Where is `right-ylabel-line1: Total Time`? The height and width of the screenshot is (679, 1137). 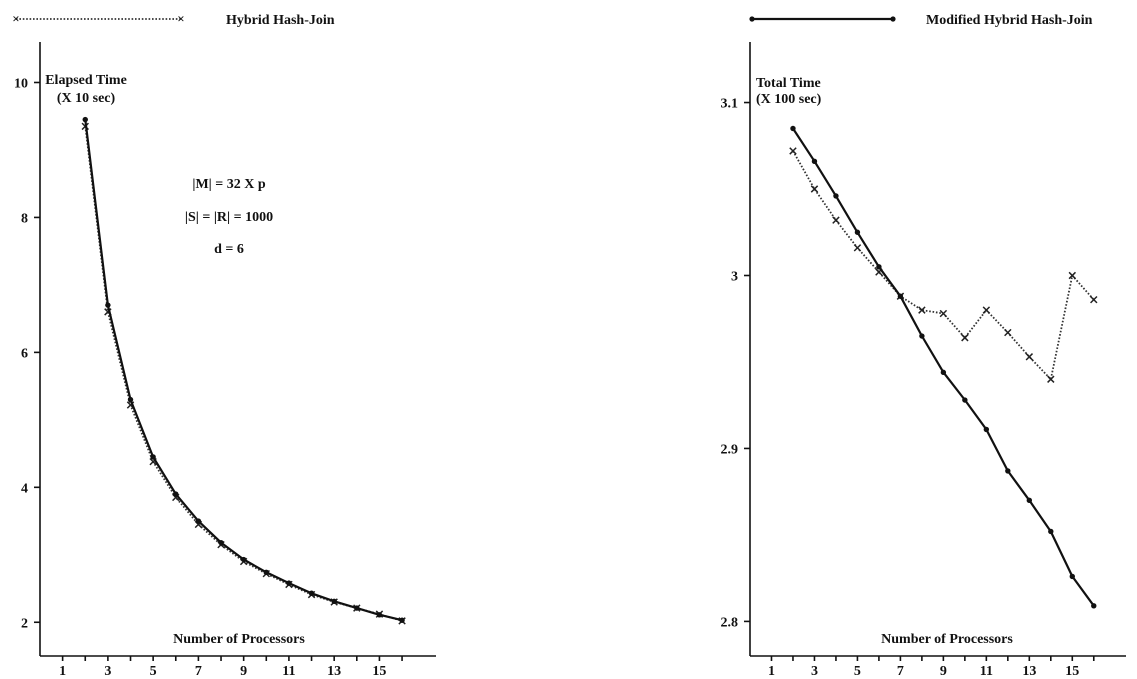 right-ylabel-line1: Total Time is located at coordinates (788, 83).